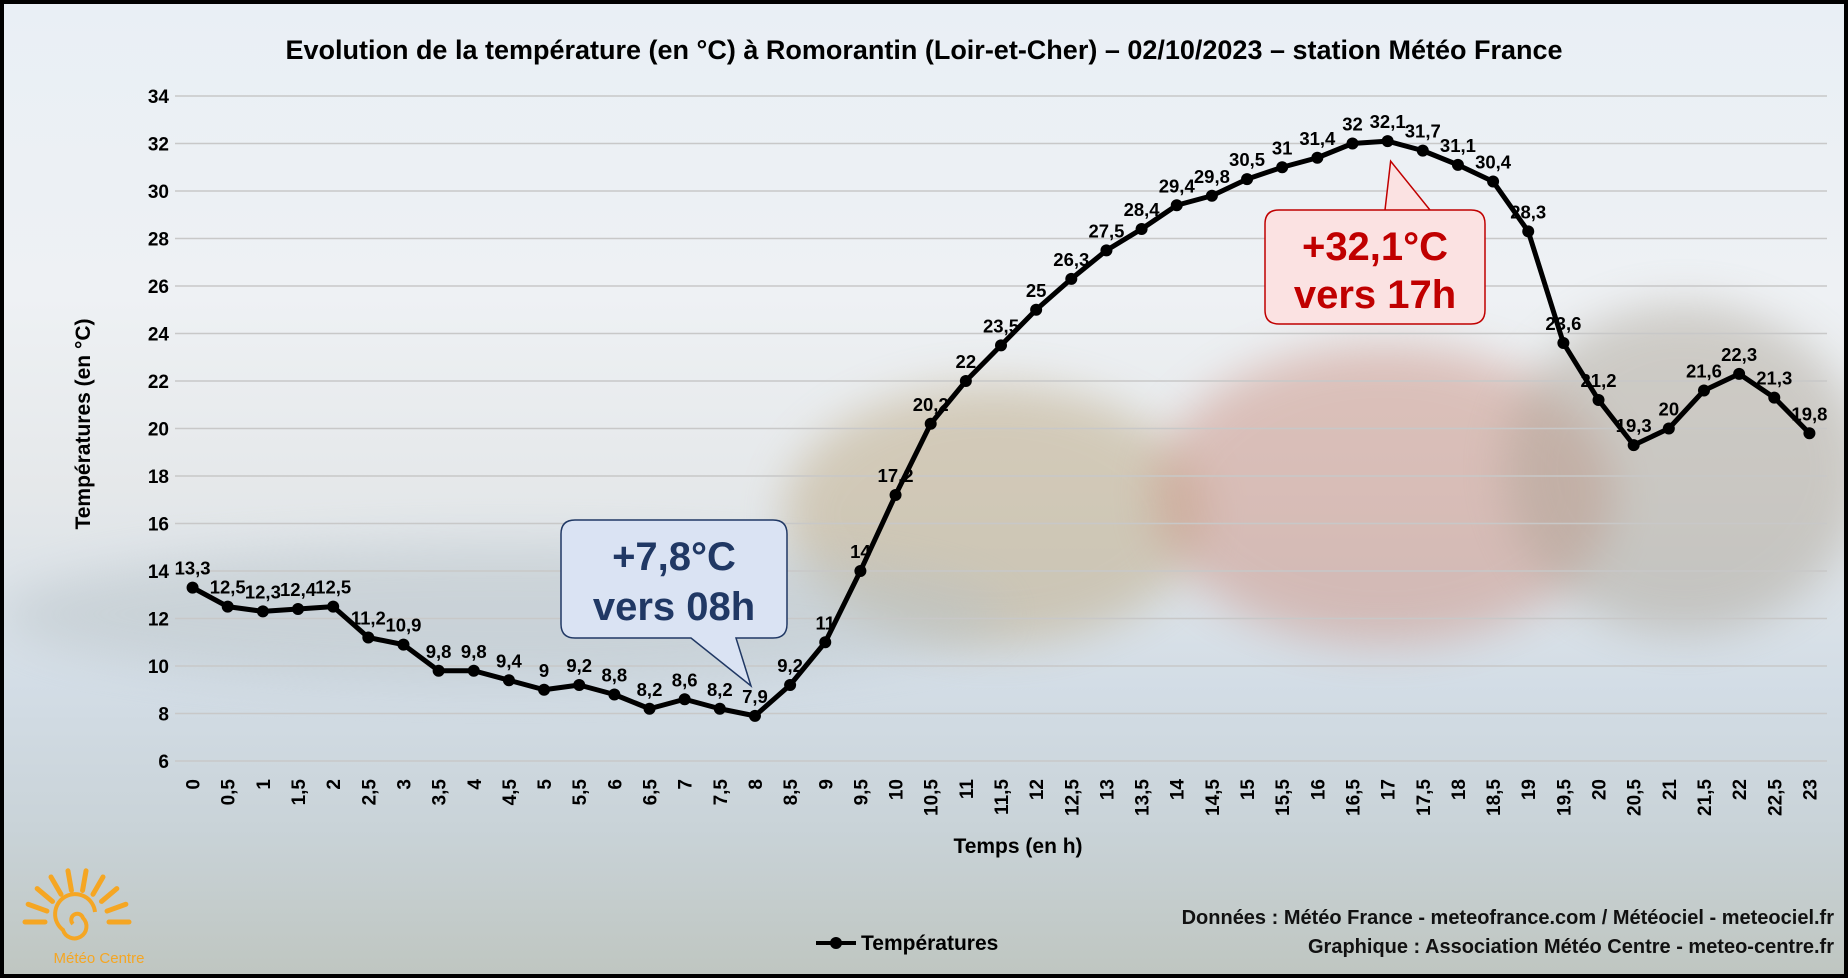 The width and height of the screenshot is (1848, 978). What do you see at coordinates (674, 557) in the screenshot?
I see `callout-min-value: +7,8°C` at bounding box center [674, 557].